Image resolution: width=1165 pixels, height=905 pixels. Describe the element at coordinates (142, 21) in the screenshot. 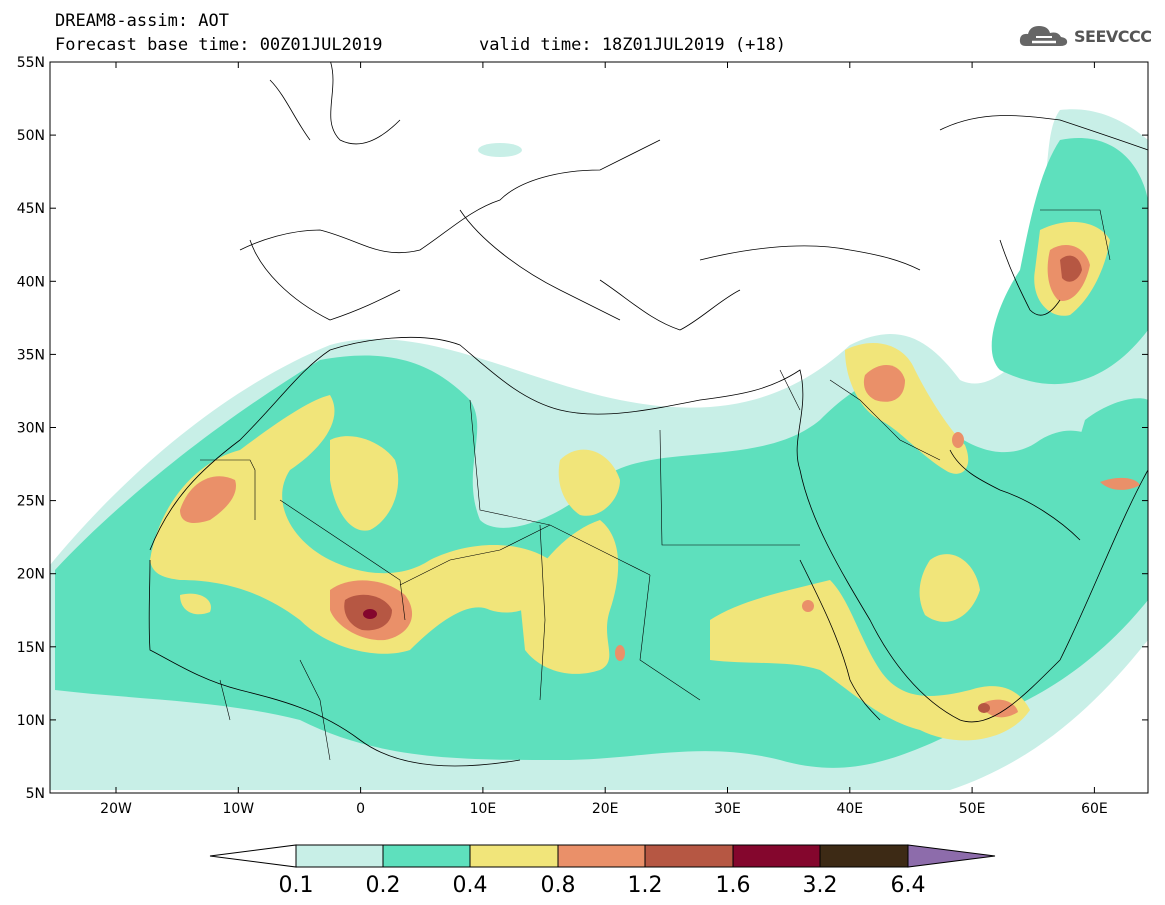

I see `map-title: DREAM8-assim: AOT` at that location.